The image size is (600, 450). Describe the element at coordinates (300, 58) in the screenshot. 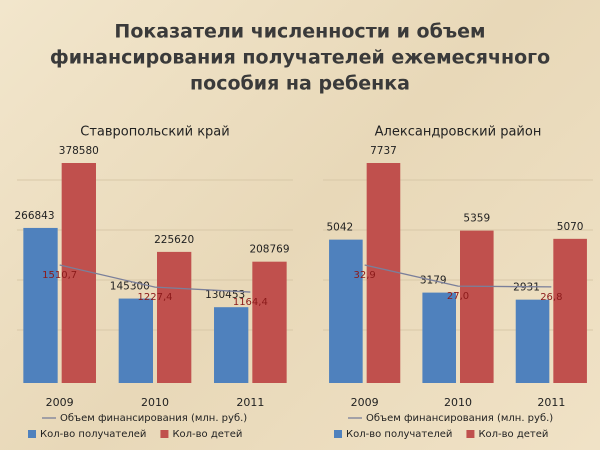

I see `slide-title: финансирования получателей ежемесячного` at that location.